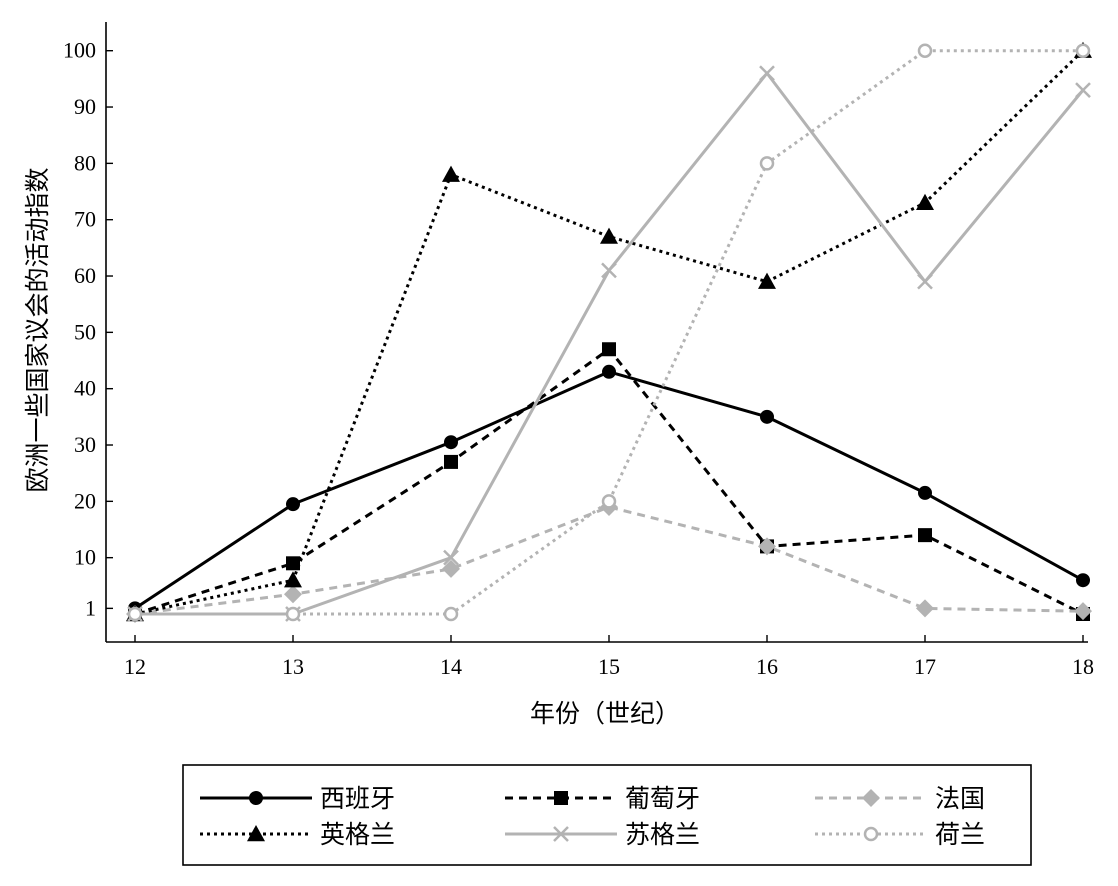 This screenshot has height=886, width=1118. Describe the element at coordinates (85, 162) in the screenshot. I see `y-tick-label: 80` at that location.